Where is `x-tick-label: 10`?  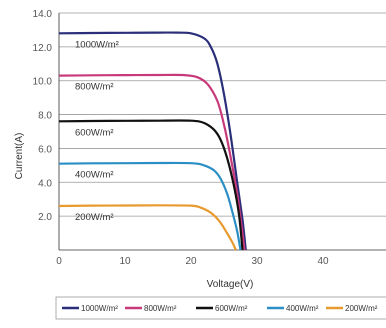 x-tick-label: 10 is located at coordinates (125, 261).